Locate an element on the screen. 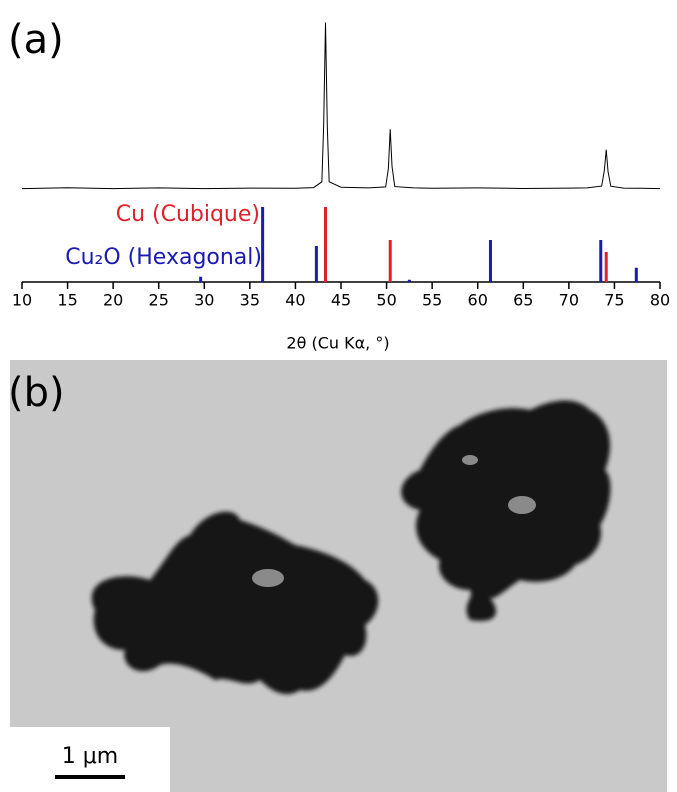 The height and width of the screenshot is (792, 677). x-tick-label: 55 is located at coordinates (432, 300).